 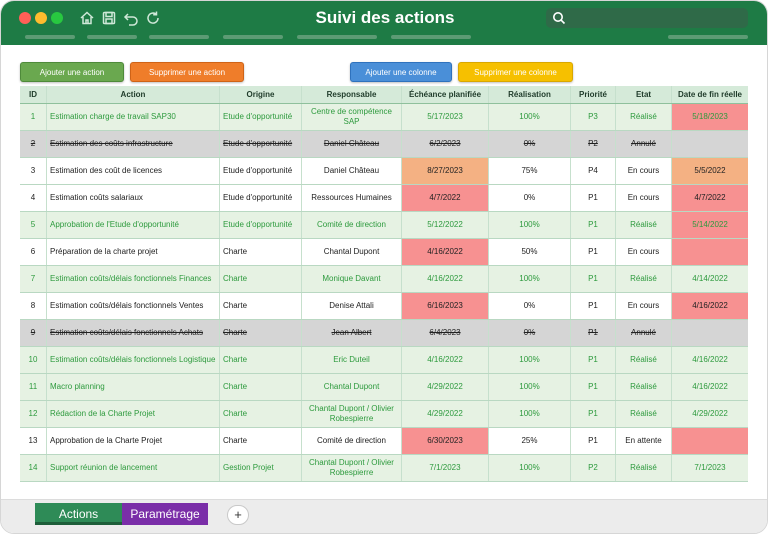 I want to click on cell-action: Approbation de l'Etude d'opportunité, so click(x=132, y=225).